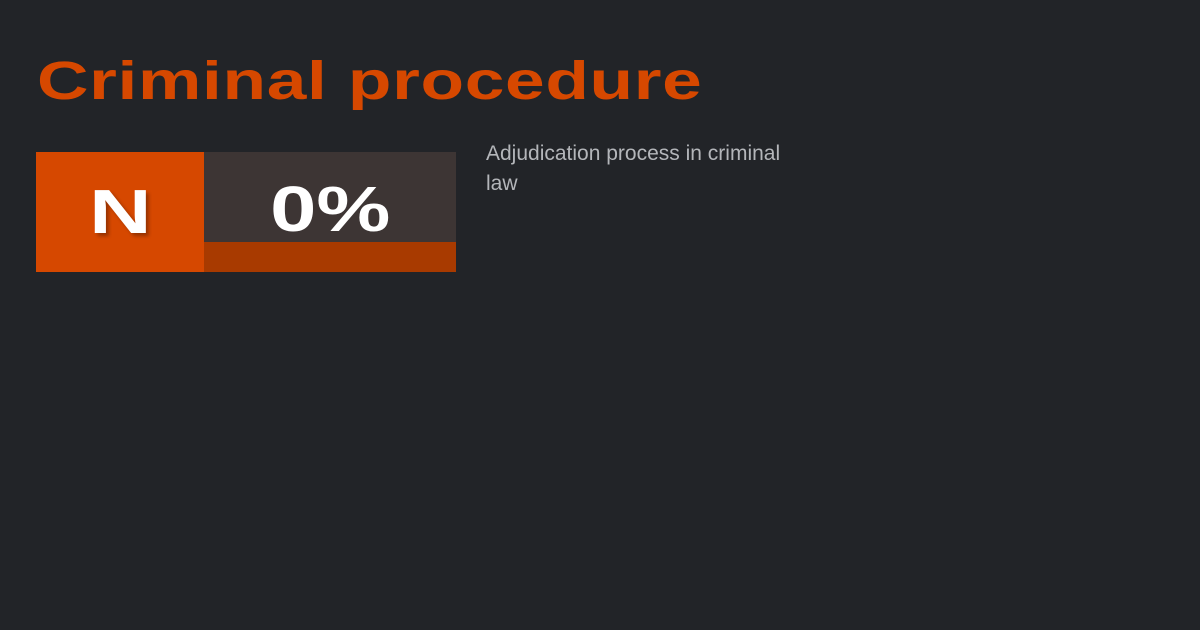 Image resolution: width=1200 pixels, height=630 pixels. I want to click on score-panel: 0%, so click(330, 212).